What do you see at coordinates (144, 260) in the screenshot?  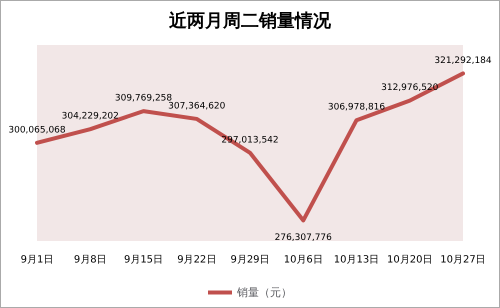 I see `x-tick-label: 9月15日` at bounding box center [144, 260].